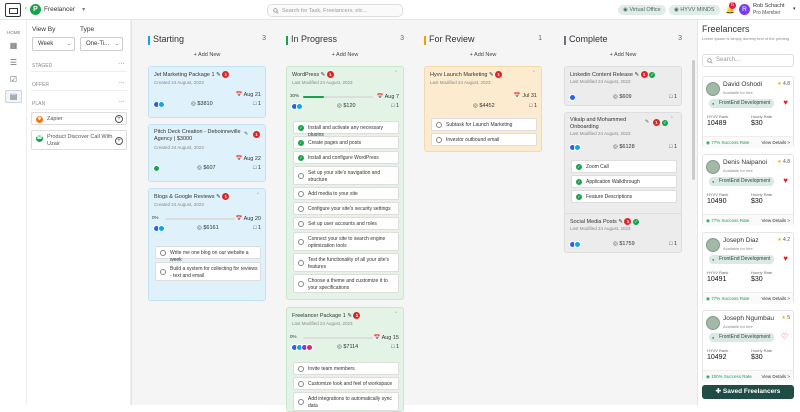  What do you see at coordinates (208, 254) in the screenshot?
I see `subtask-item: Write me one blog on our website a week` at bounding box center [208, 254].